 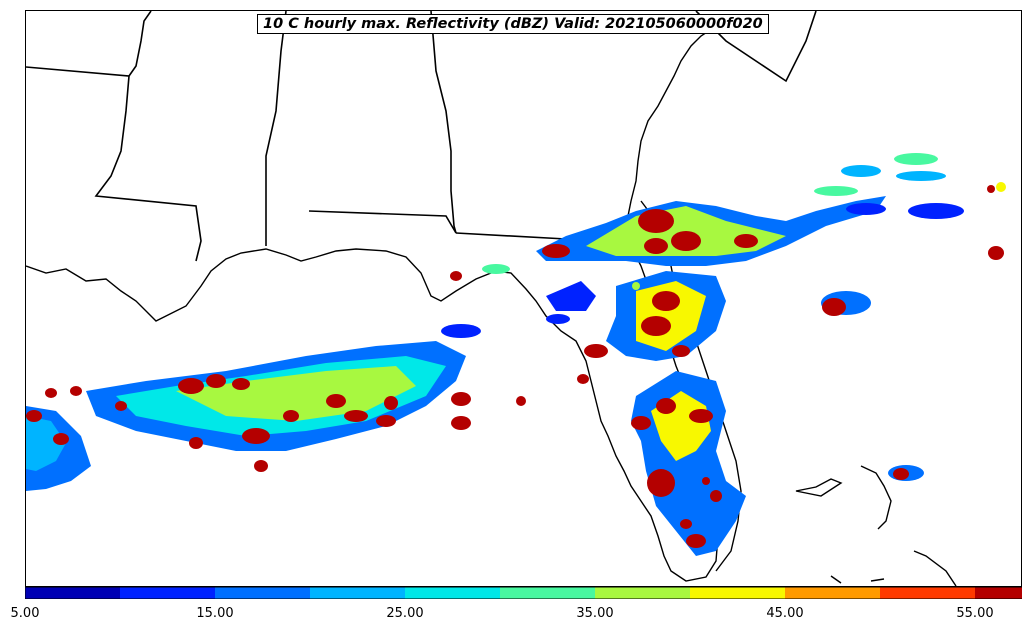 I want to click on colorbar-tick-label: 5.00, so click(x=25, y=613).